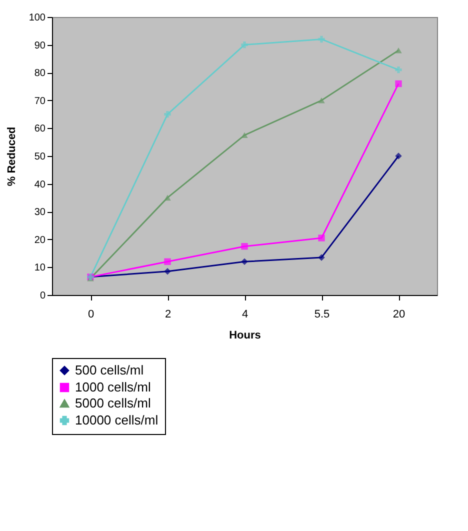  I want to click on x-tick-label: 2, so click(168, 314).